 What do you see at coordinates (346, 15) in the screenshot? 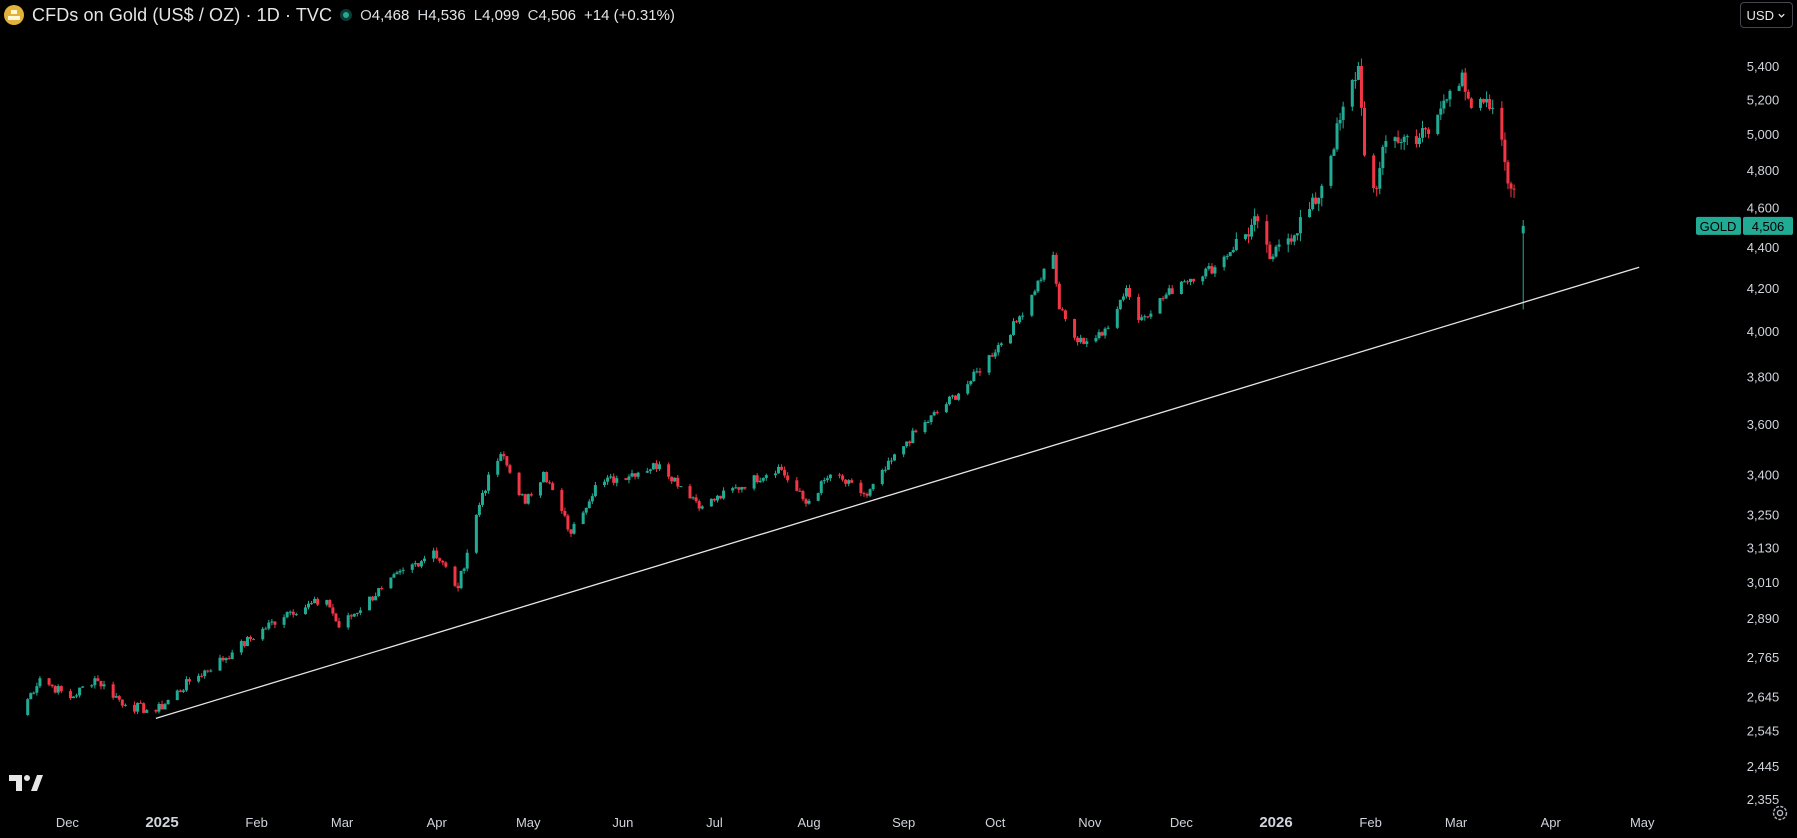
I see `market-status-icon` at bounding box center [346, 15].